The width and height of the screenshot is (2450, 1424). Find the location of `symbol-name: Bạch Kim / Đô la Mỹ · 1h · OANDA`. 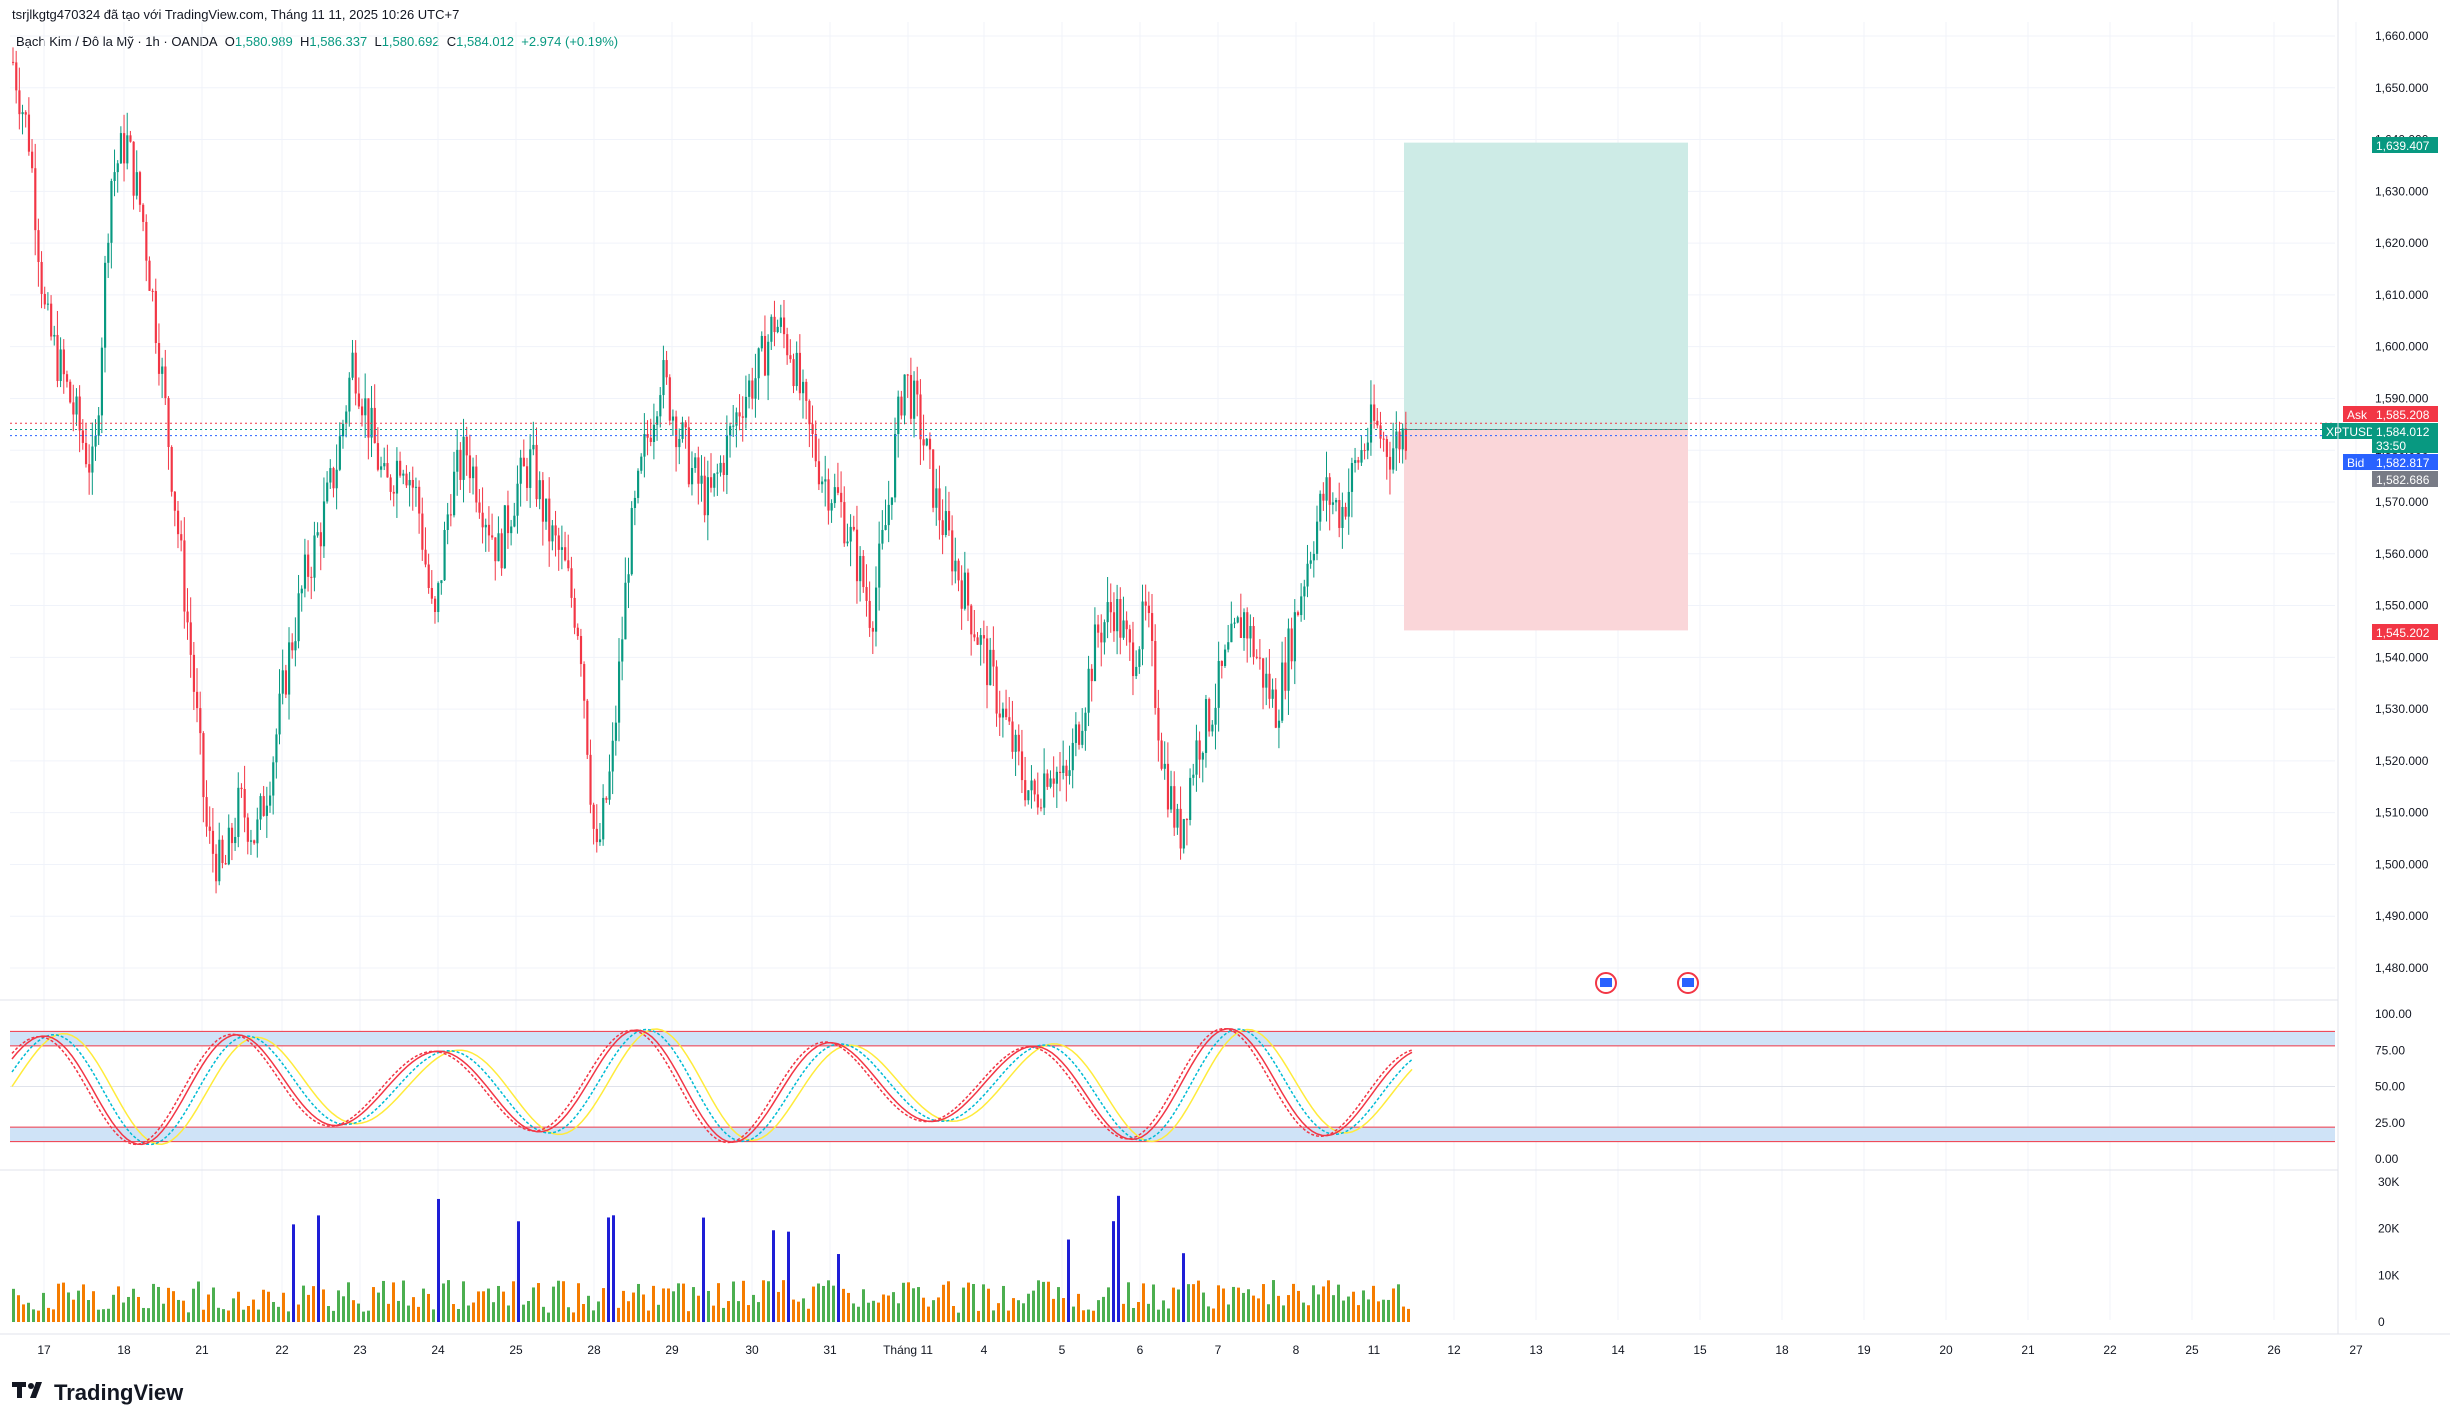

symbol-name: Bạch Kim / Đô la Mỹ · 1h · OANDA is located at coordinates (117, 41).